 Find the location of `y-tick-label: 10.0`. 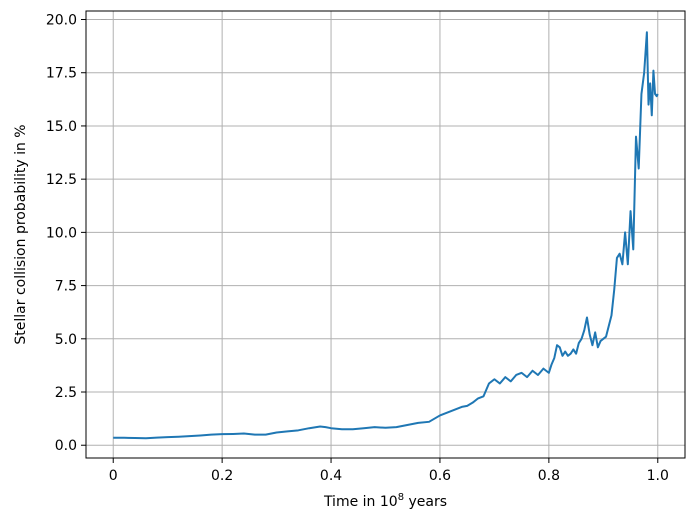

y-tick-label: 10.0 is located at coordinates (61, 233).